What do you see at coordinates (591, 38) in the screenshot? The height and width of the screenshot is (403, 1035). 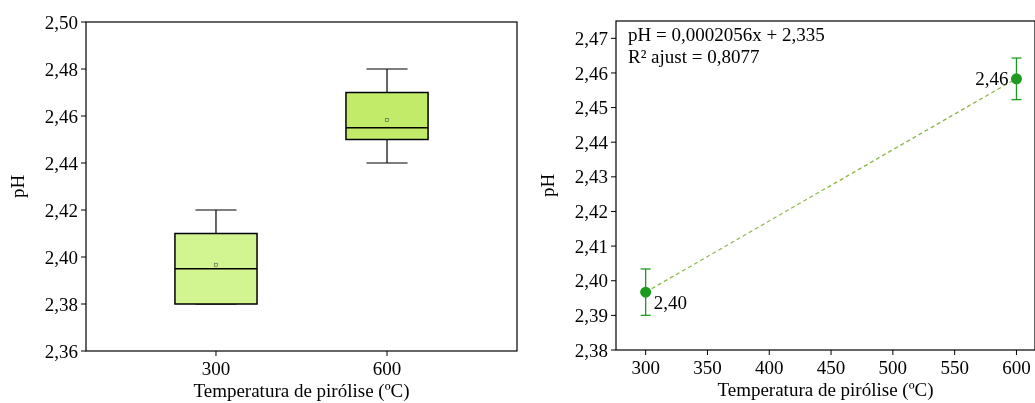 I see `y-tick-label: 2,47` at bounding box center [591, 38].